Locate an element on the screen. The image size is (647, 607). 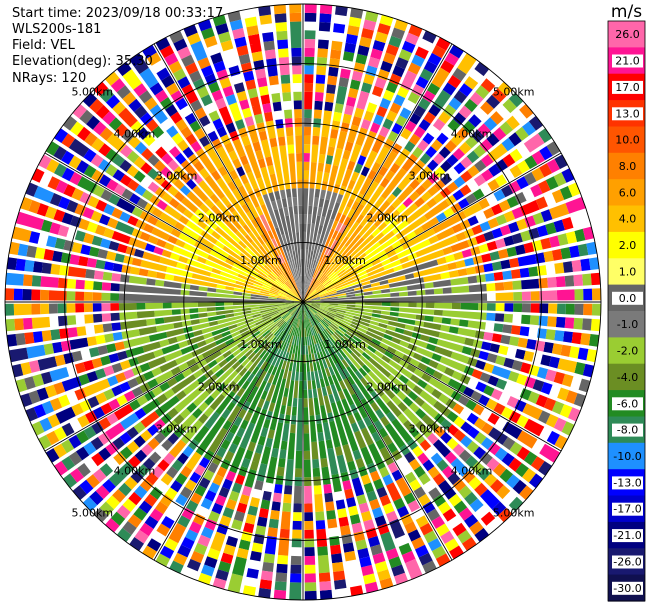
colorbar-tick-label: -4.0 is located at coordinates (627, 377).